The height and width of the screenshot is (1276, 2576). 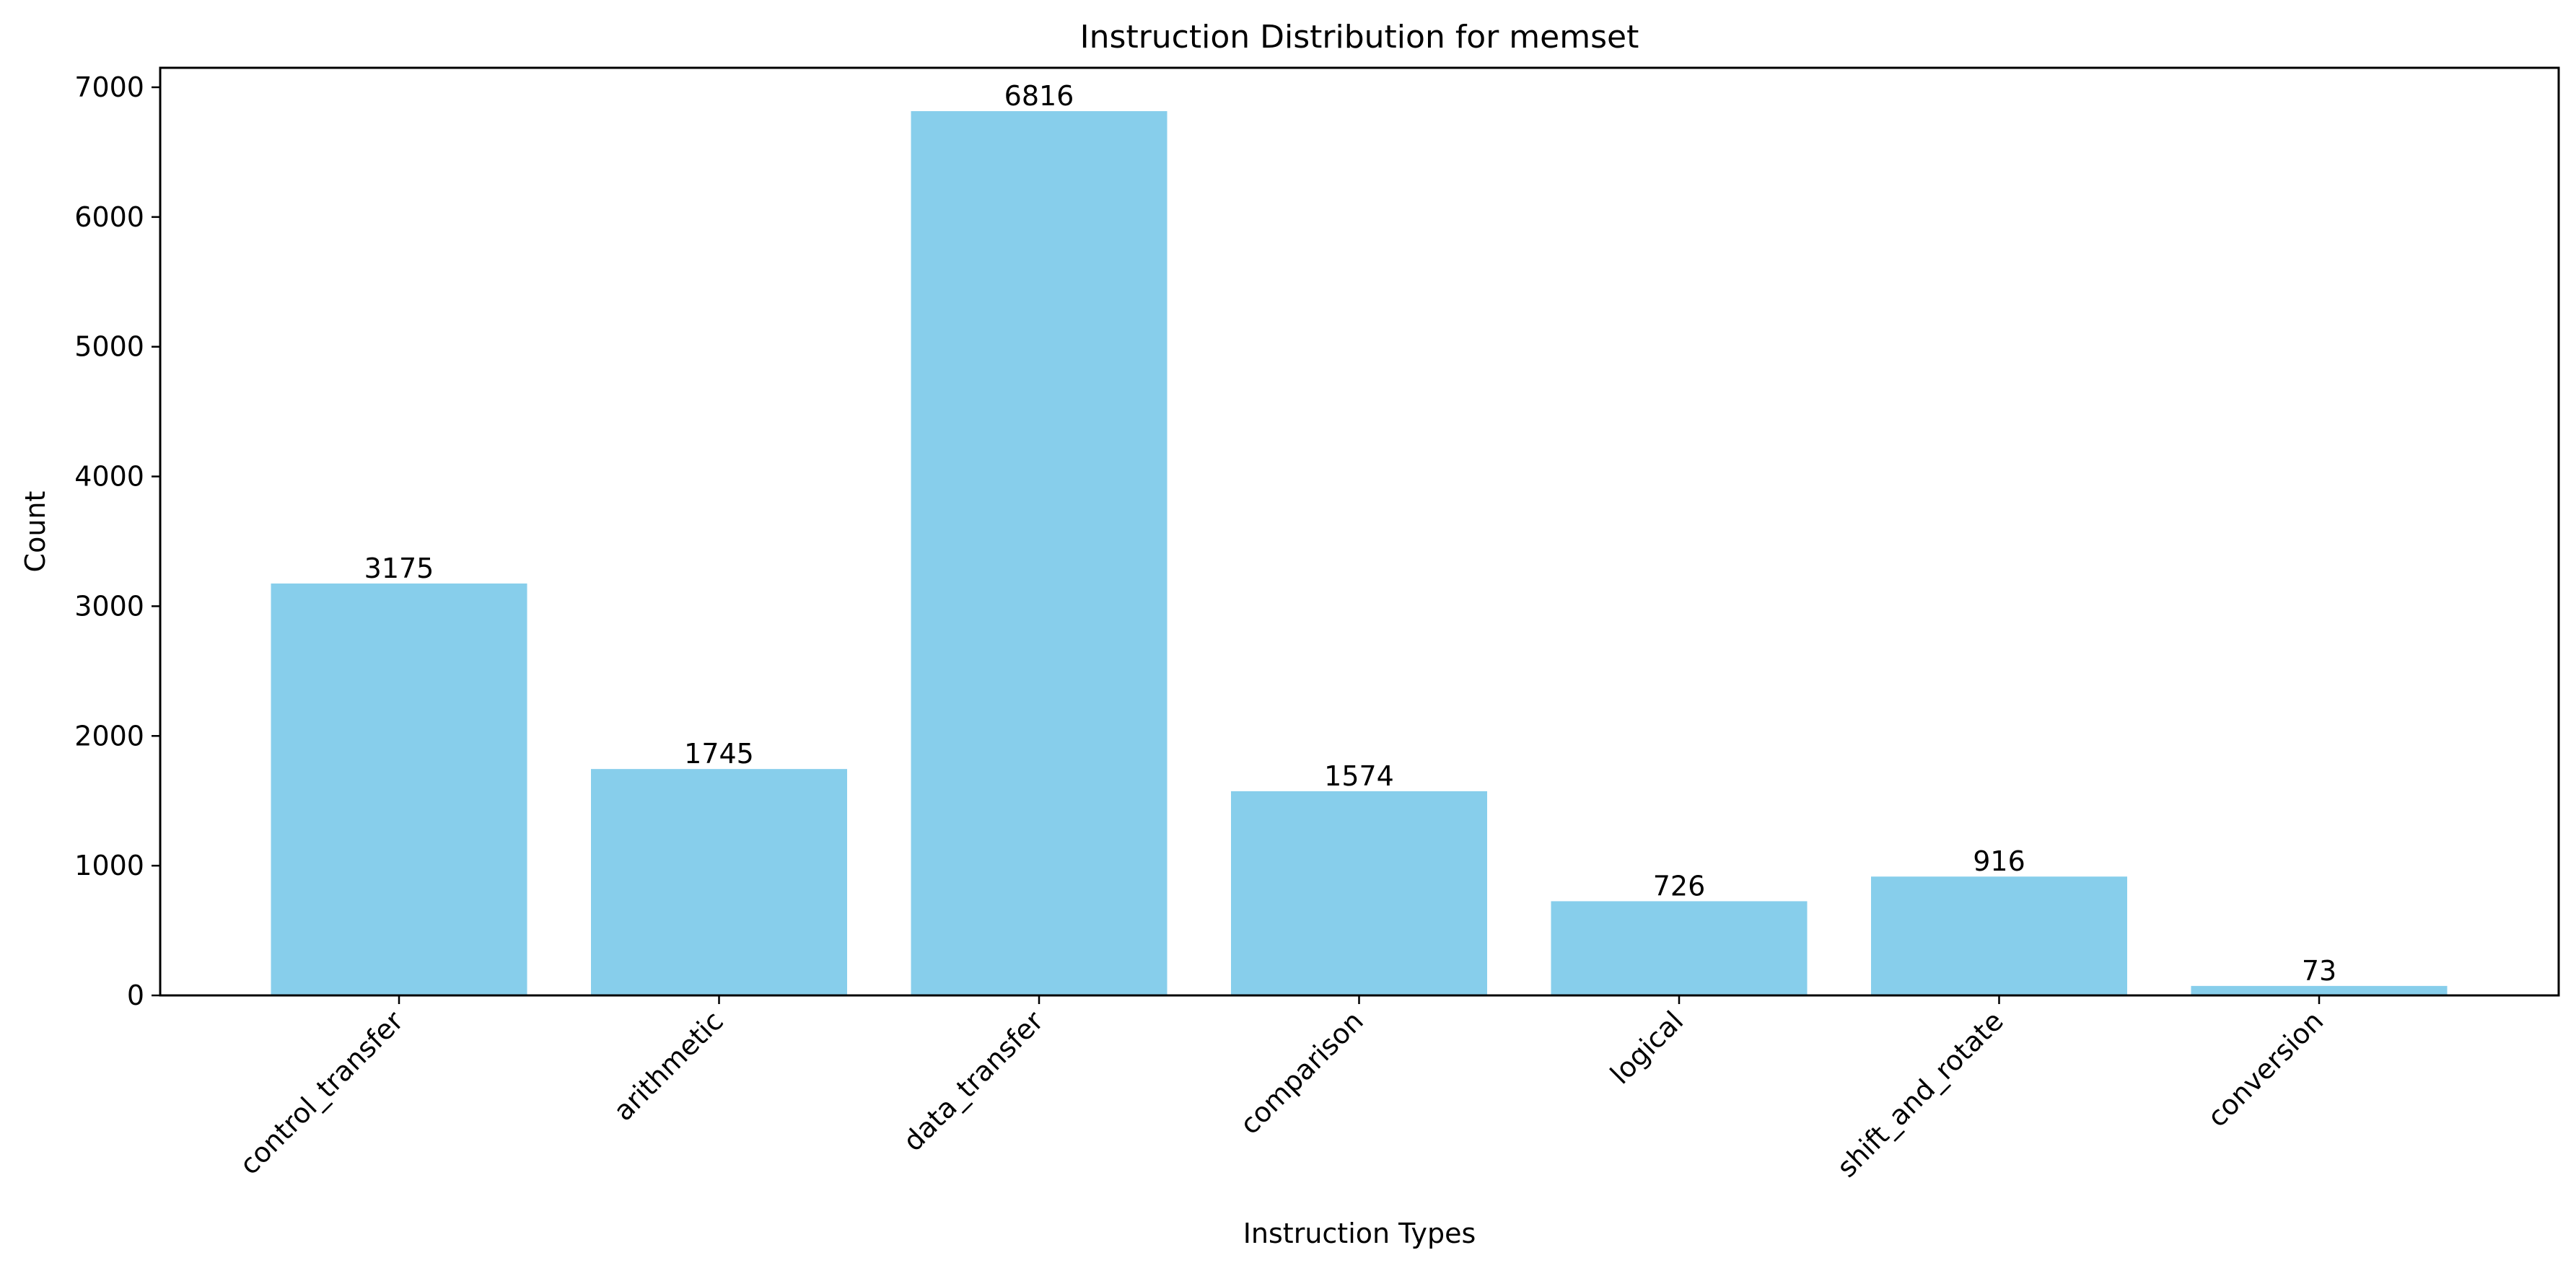 What do you see at coordinates (399, 789) in the screenshot?
I see `bar-control-transfer` at bounding box center [399, 789].